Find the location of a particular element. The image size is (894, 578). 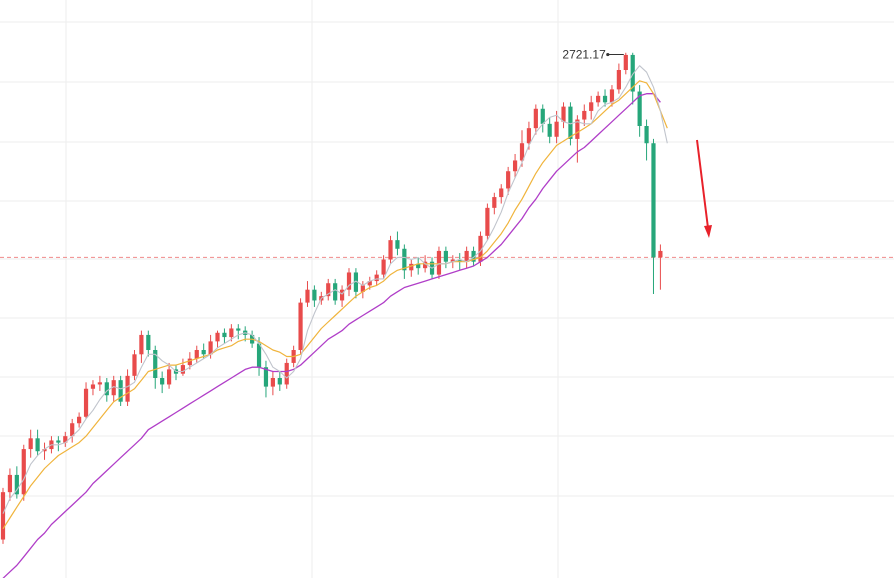

down-trend-arrow is located at coordinates (704, 188).